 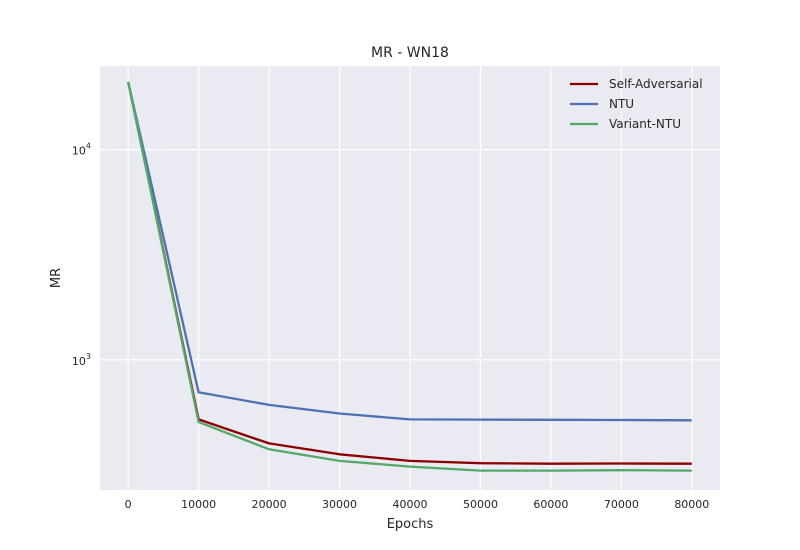 What do you see at coordinates (550, 504) in the screenshot?
I see `x-tick-label: 60000` at bounding box center [550, 504].